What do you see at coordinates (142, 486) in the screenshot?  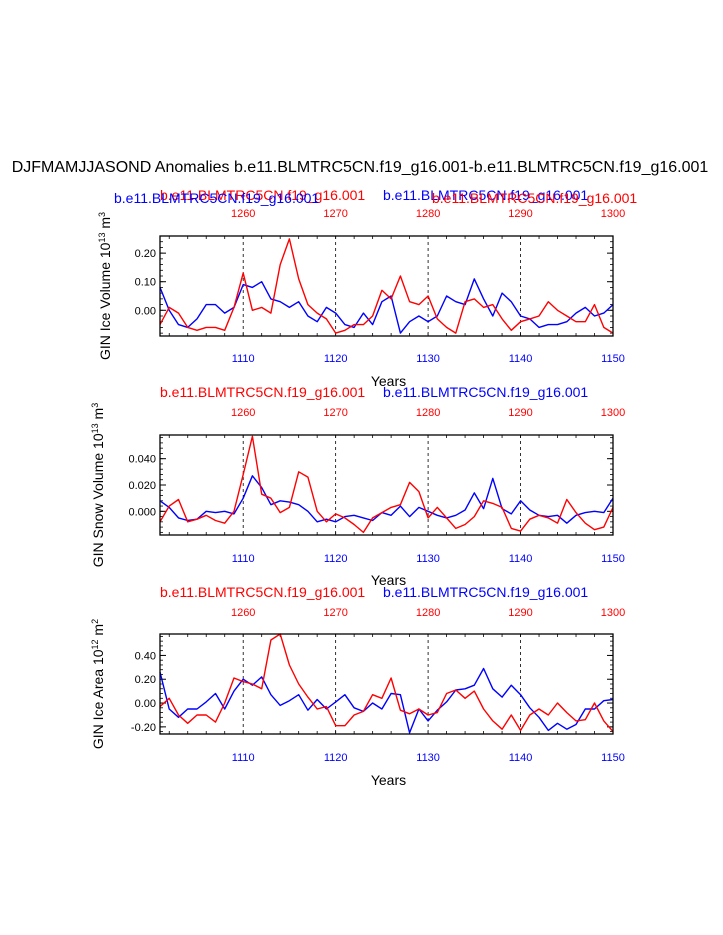 I see `y-tick-label: 0.020` at bounding box center [142, 486].